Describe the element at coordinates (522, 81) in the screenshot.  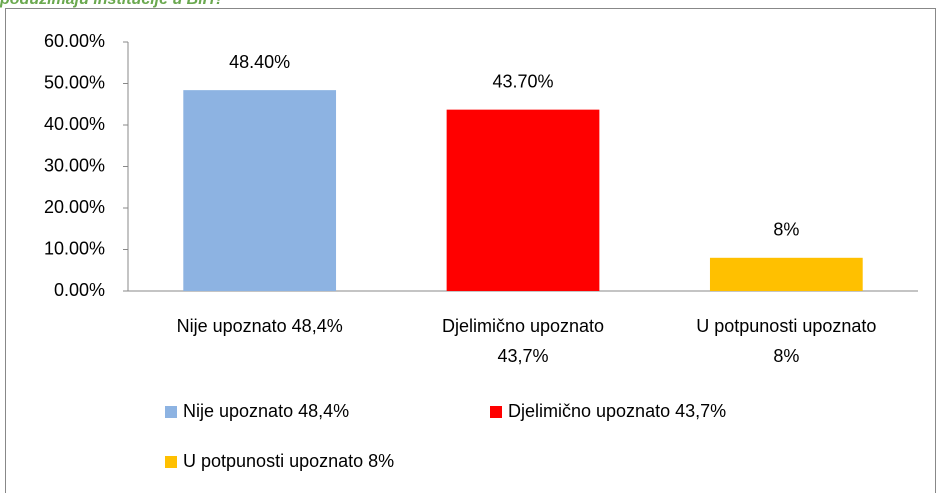
I see `data-label: 43.70%` at that location.